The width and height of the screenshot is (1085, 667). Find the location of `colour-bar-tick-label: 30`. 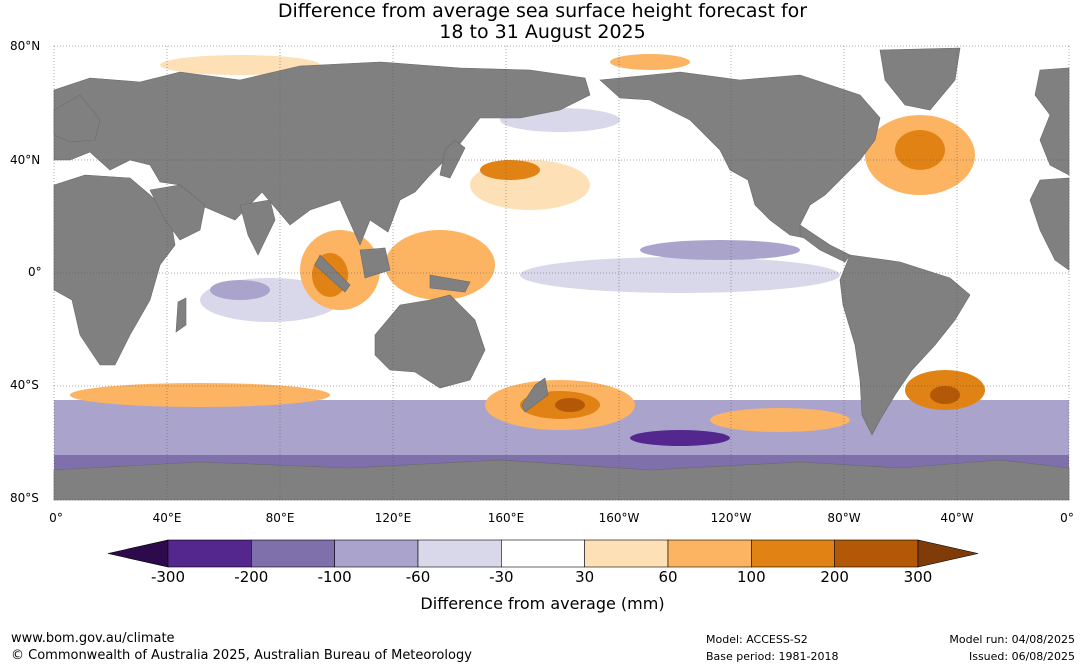

colour-bar-tick-label: 30 is located at coordinates (585, 577).